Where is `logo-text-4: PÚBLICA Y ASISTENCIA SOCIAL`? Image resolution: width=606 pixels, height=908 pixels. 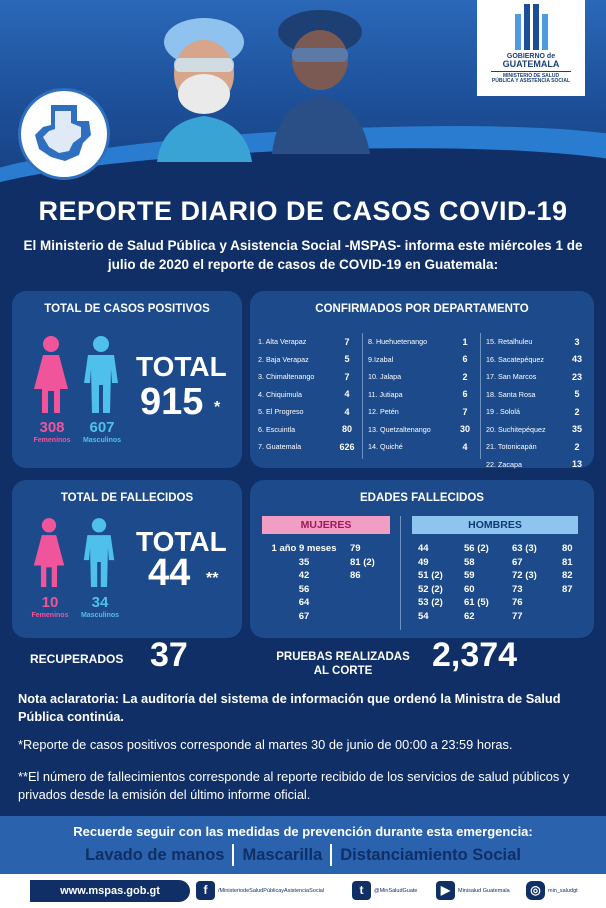 logo-text-4: PÚBLICA Y ASISTENCIA SOCIAL is located at coordinates (531, 81).